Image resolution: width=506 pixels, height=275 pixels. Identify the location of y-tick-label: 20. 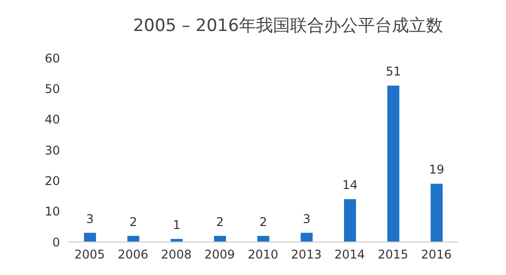
(52, 181).